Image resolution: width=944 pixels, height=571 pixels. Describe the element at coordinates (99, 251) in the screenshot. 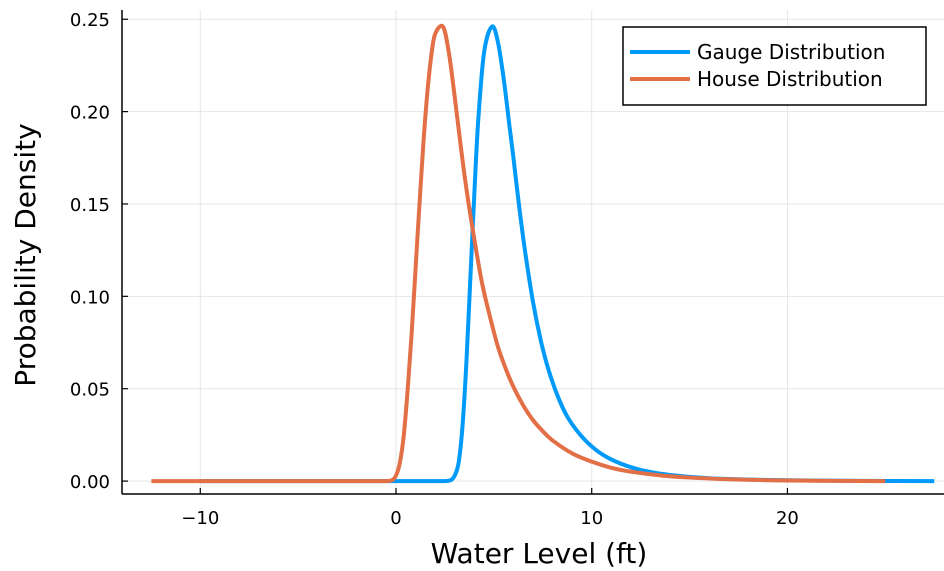

I see `y-ticks: 0.00 0.05 0.10 0.15 0.20 0.25` at that location.